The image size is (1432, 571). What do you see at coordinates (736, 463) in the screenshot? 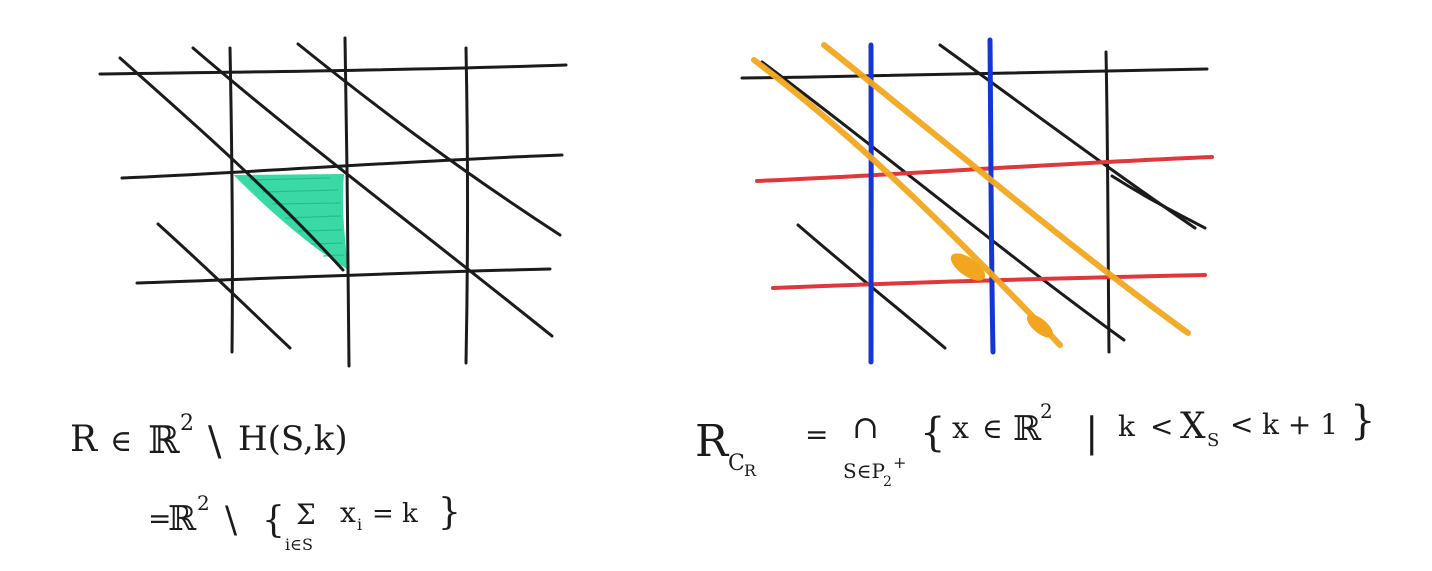
I see `rformula-lhs-sub: C` at bounding box center [736, 463].